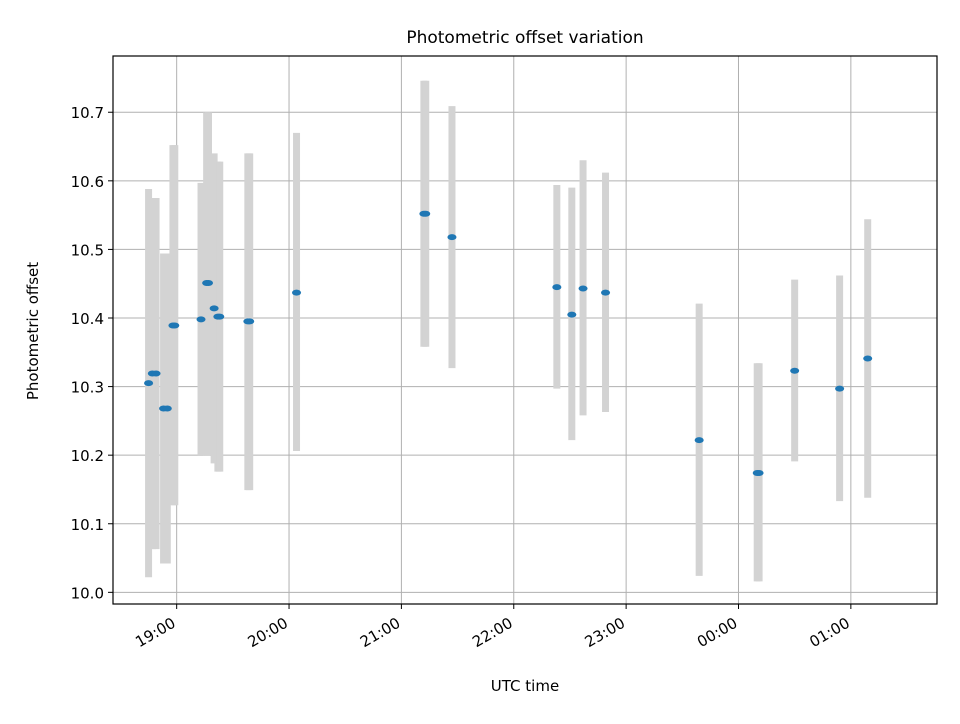 This screenshot has width=960, height=724. Describe the element at coordinates (87, 182) in the screenshot. I see `y-tick-label: 10.6` at that location.